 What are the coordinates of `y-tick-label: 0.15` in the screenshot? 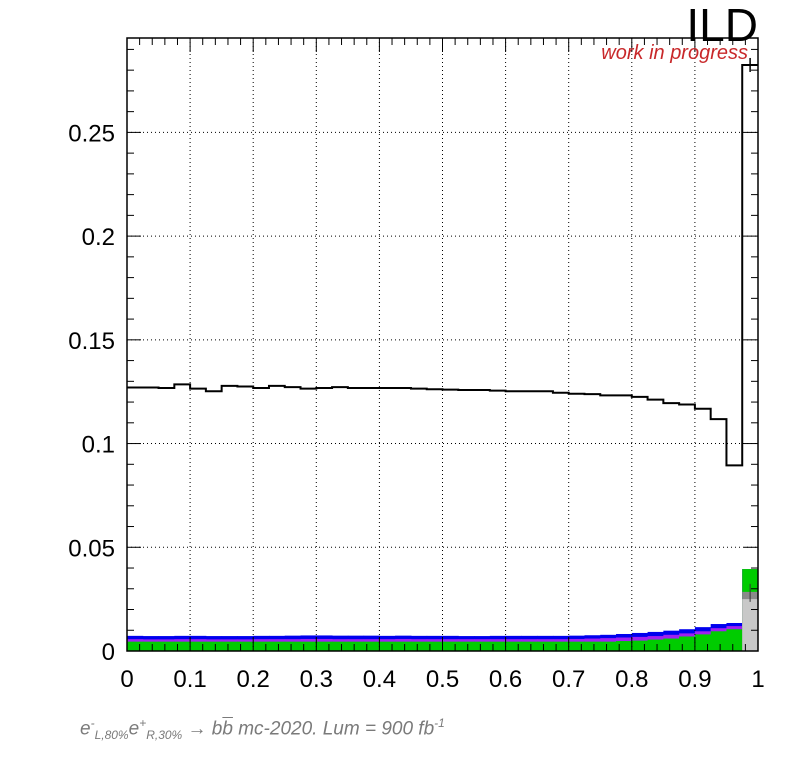 It's located at (91, 341).